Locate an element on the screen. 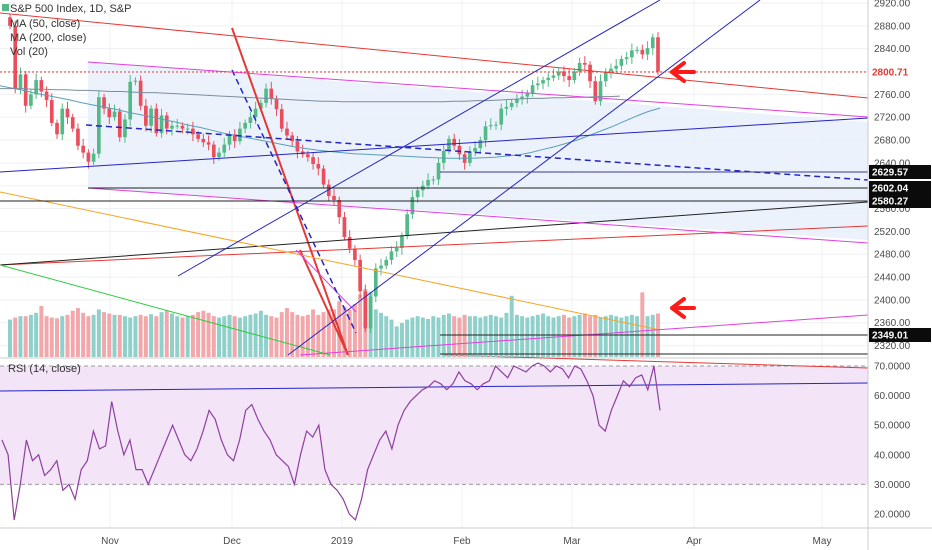 The image size is (932, 550). indicator-volume: Vol (20) is located at coordinates (29, 52).